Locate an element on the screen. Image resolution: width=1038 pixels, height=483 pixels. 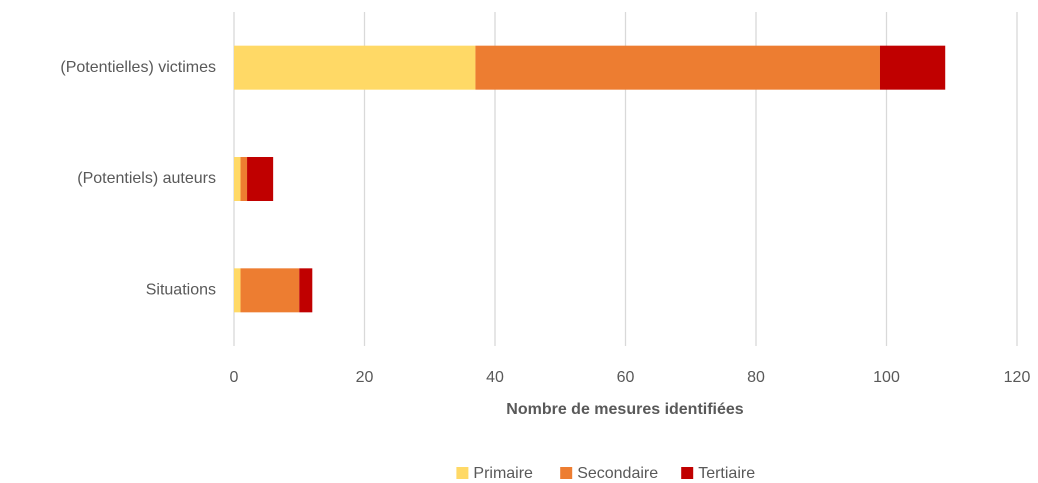
y-tick-label: (Potentiels) auteurs is located at coordinates (146, 178).